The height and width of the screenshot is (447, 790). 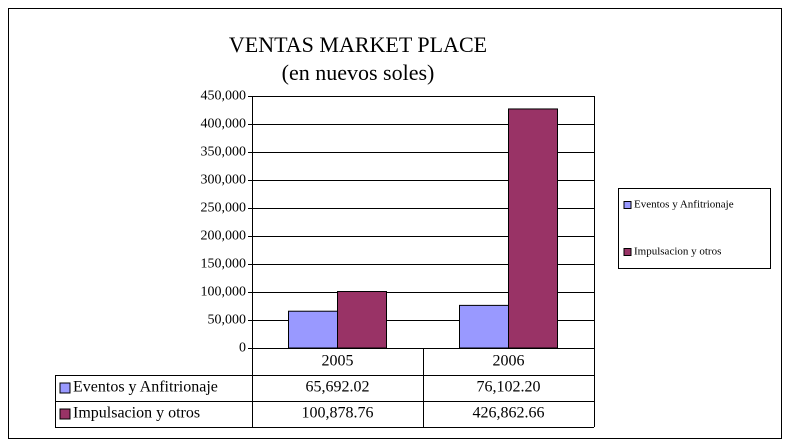 What do you see at coordinates (227, 320) in the screenshot?
I see `y-tick-label: 50,000` at bounding box center [227, 320].